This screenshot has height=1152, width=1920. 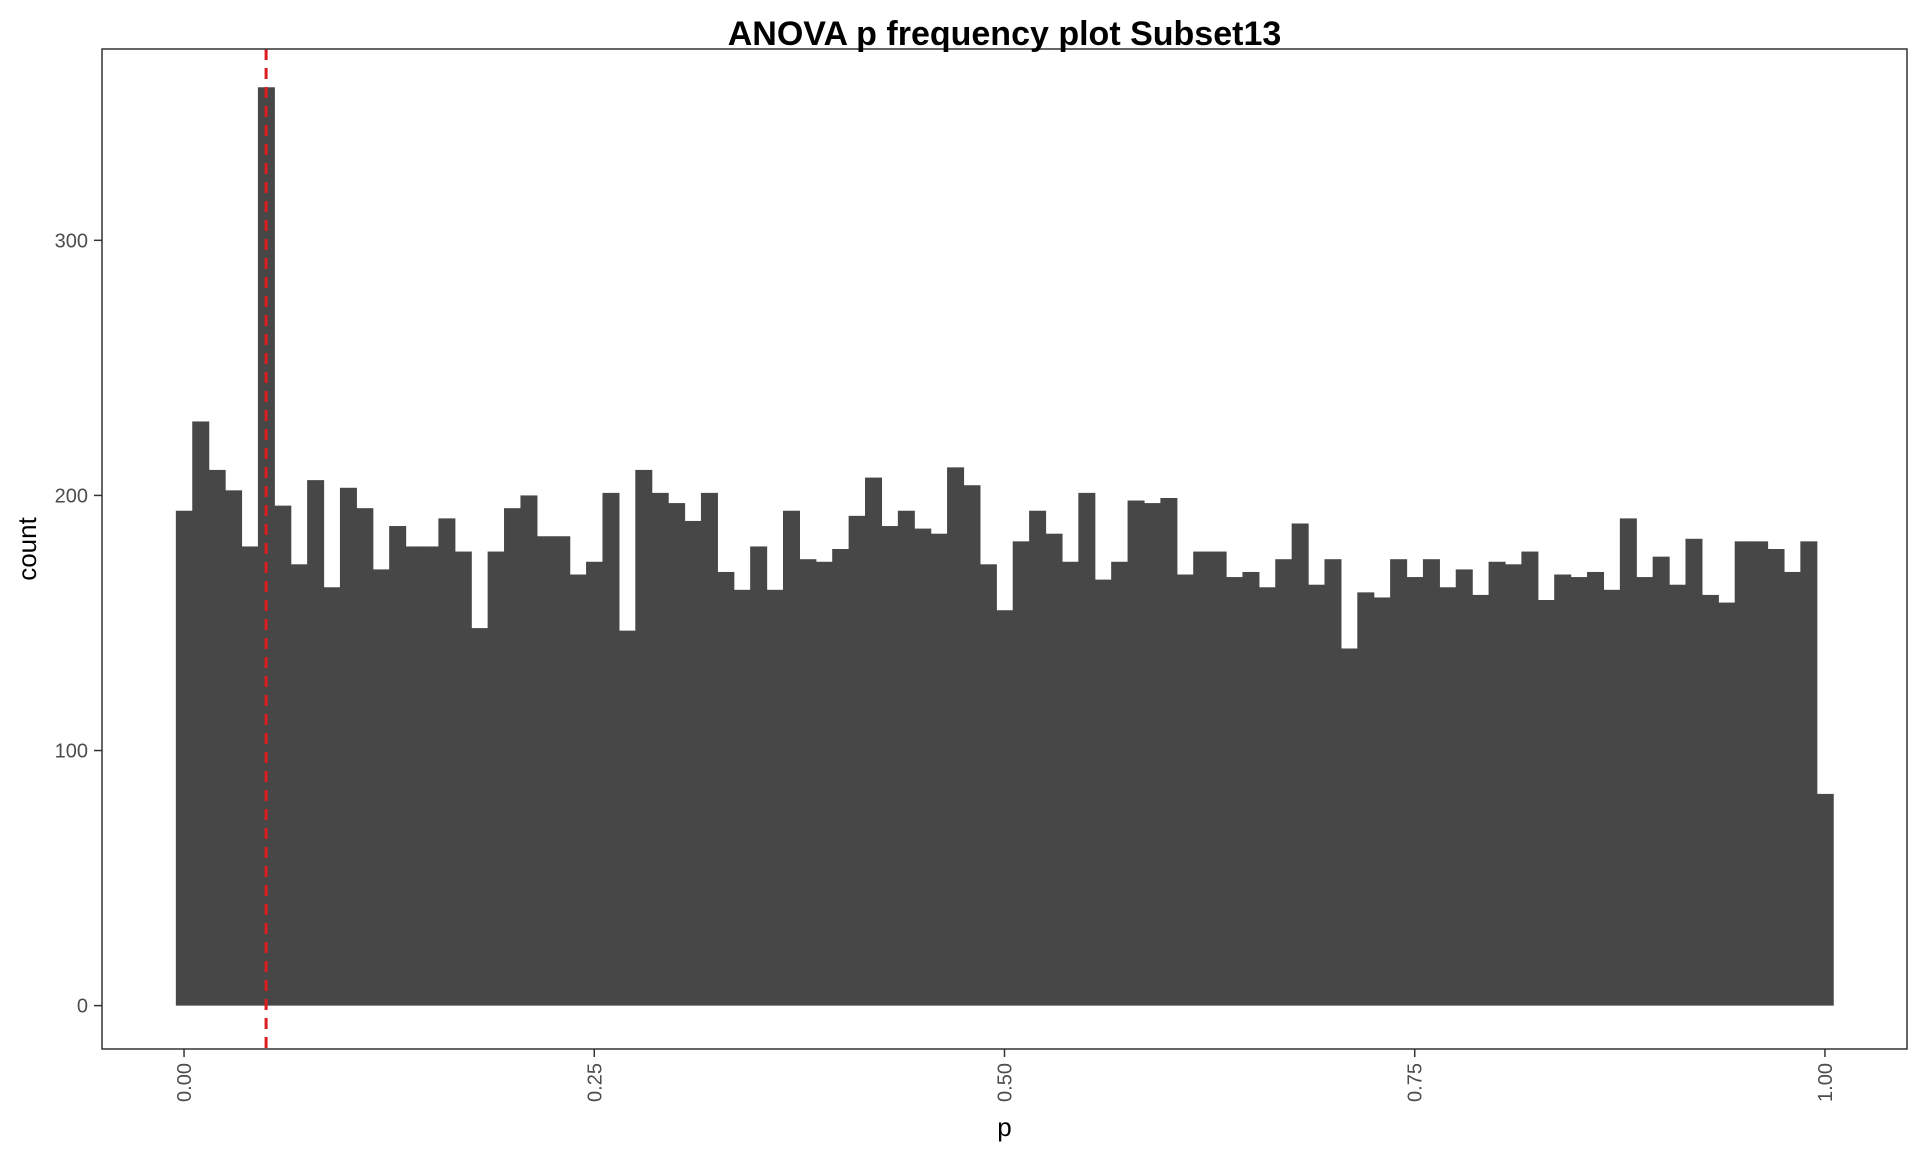 What do you see at coordinates (27, 548) in the screenshot?
I see `y-axis-title: count` at bounding box center [27, 548].